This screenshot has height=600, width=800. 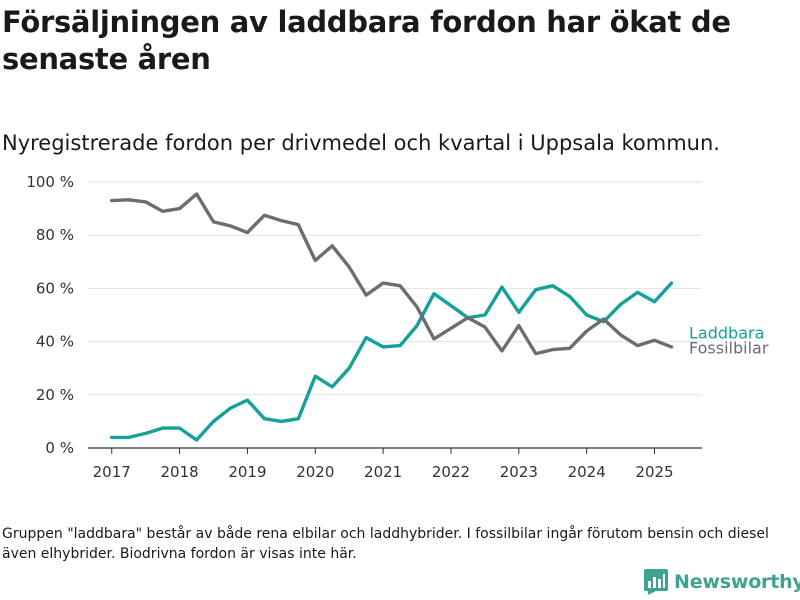 What do you see at coordinates (656, 582) in the screenshot?
I see `newsworthy-chart-icon` at bounding box center [656, 582].